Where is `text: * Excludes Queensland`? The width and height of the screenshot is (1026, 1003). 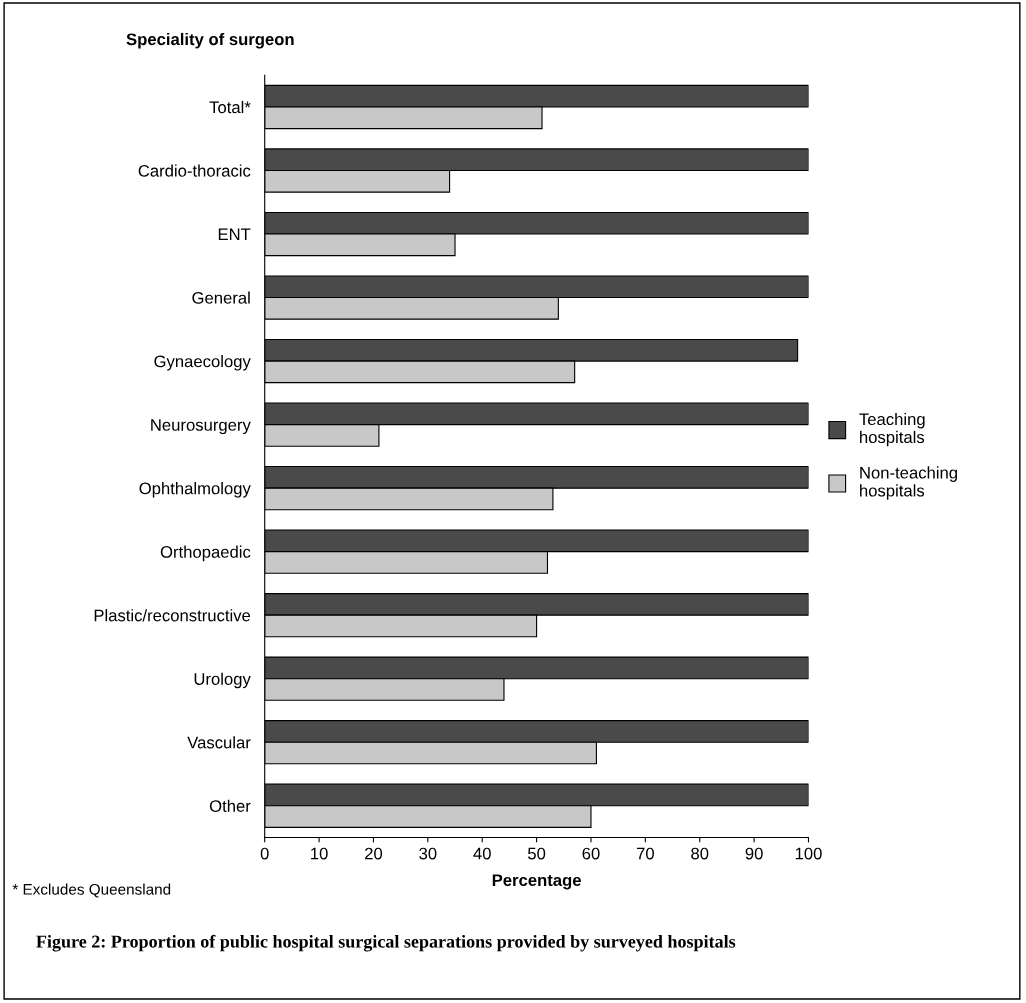
text: * Excludes Queensland is located at coordinates (91, 890).